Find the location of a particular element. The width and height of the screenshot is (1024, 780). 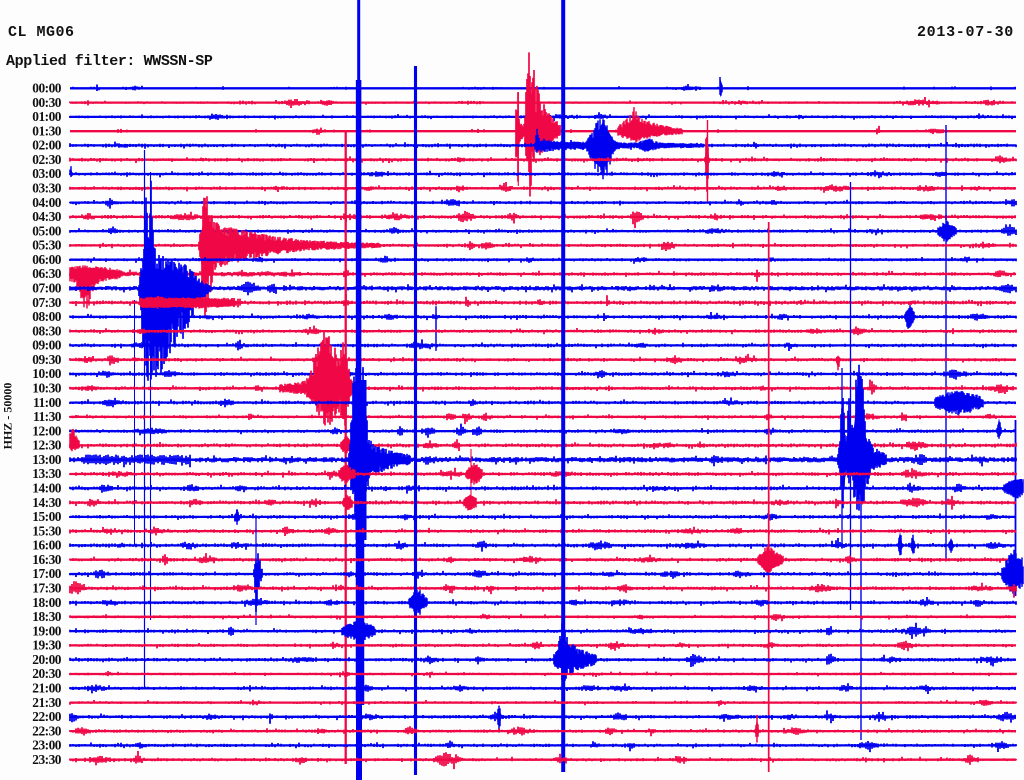

svg-text: 22:30 is located at coordinates (47, 730).